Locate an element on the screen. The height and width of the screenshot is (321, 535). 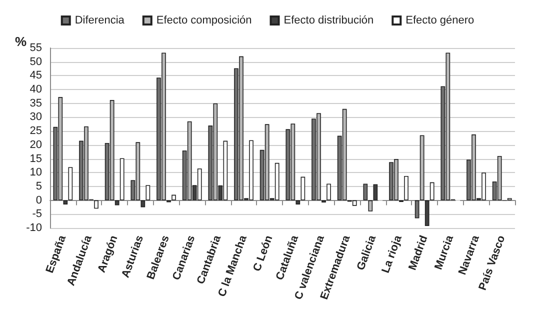
y-tick-label: 45 is located at coordinates (36, 76).